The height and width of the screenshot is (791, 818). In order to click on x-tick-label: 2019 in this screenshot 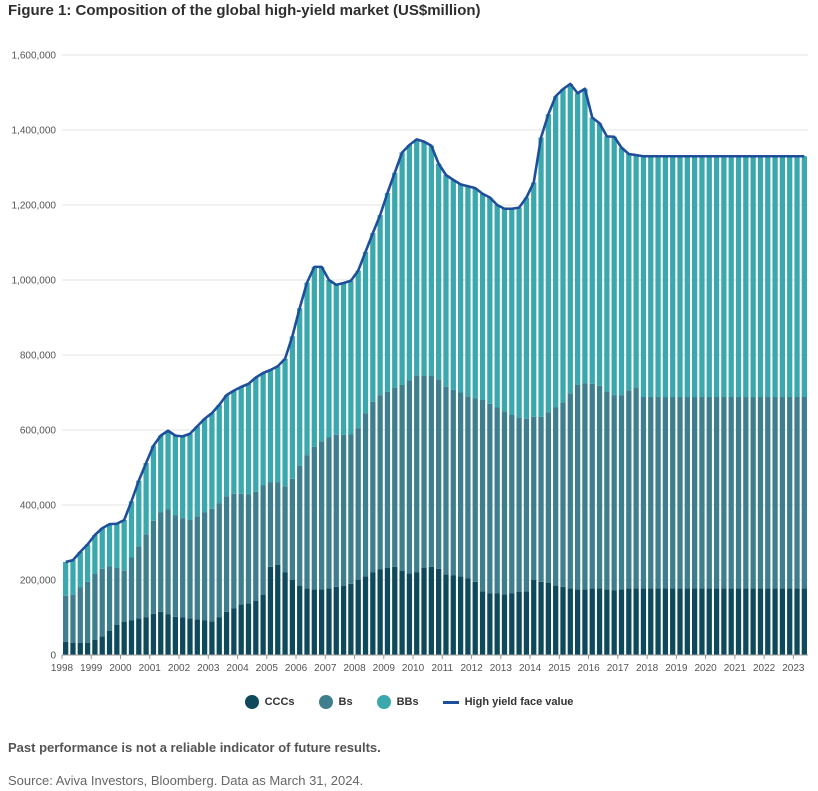, I will do `click(676, 668)`.